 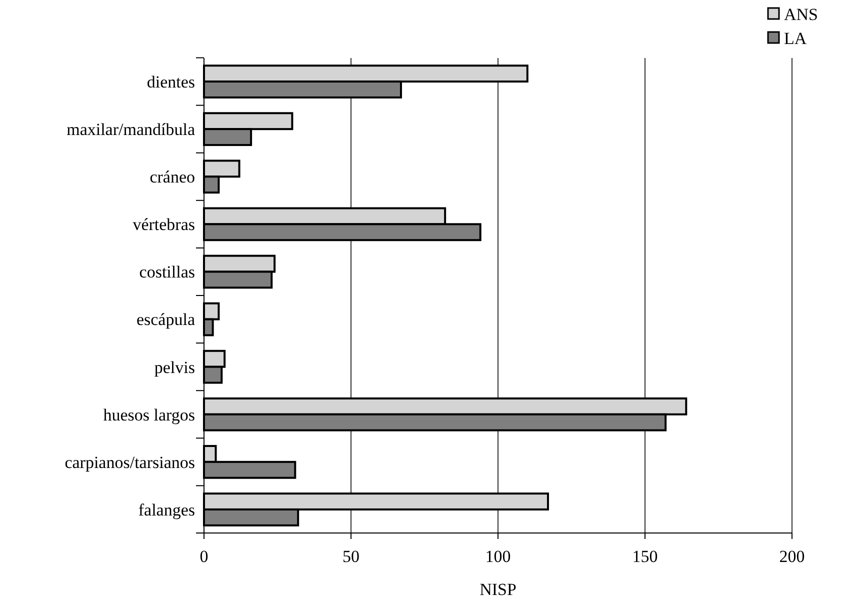 I want to click on x-tick-label: 150, so click(x=645, y=556).